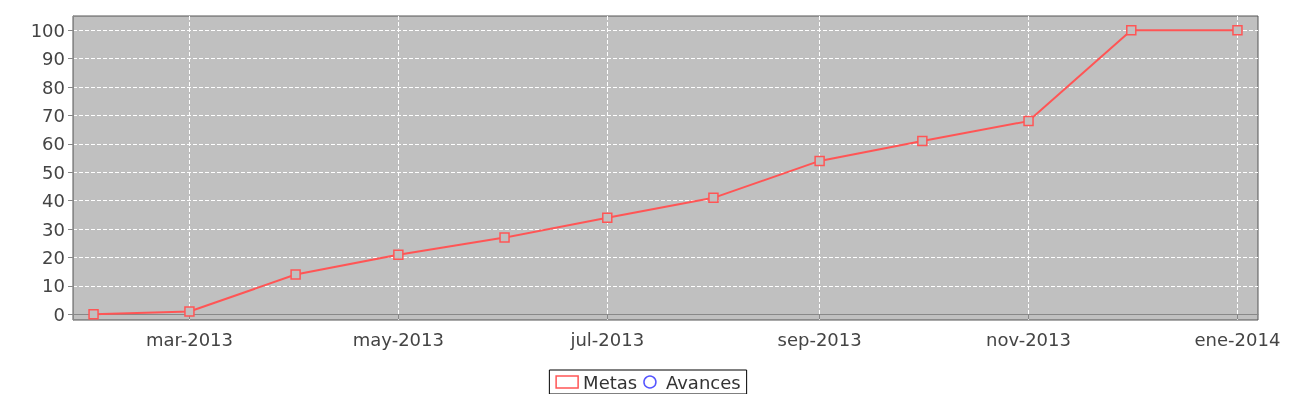 The image size is (1296, 402). I want to click on y-tick-label: 0, so click(59, 314).